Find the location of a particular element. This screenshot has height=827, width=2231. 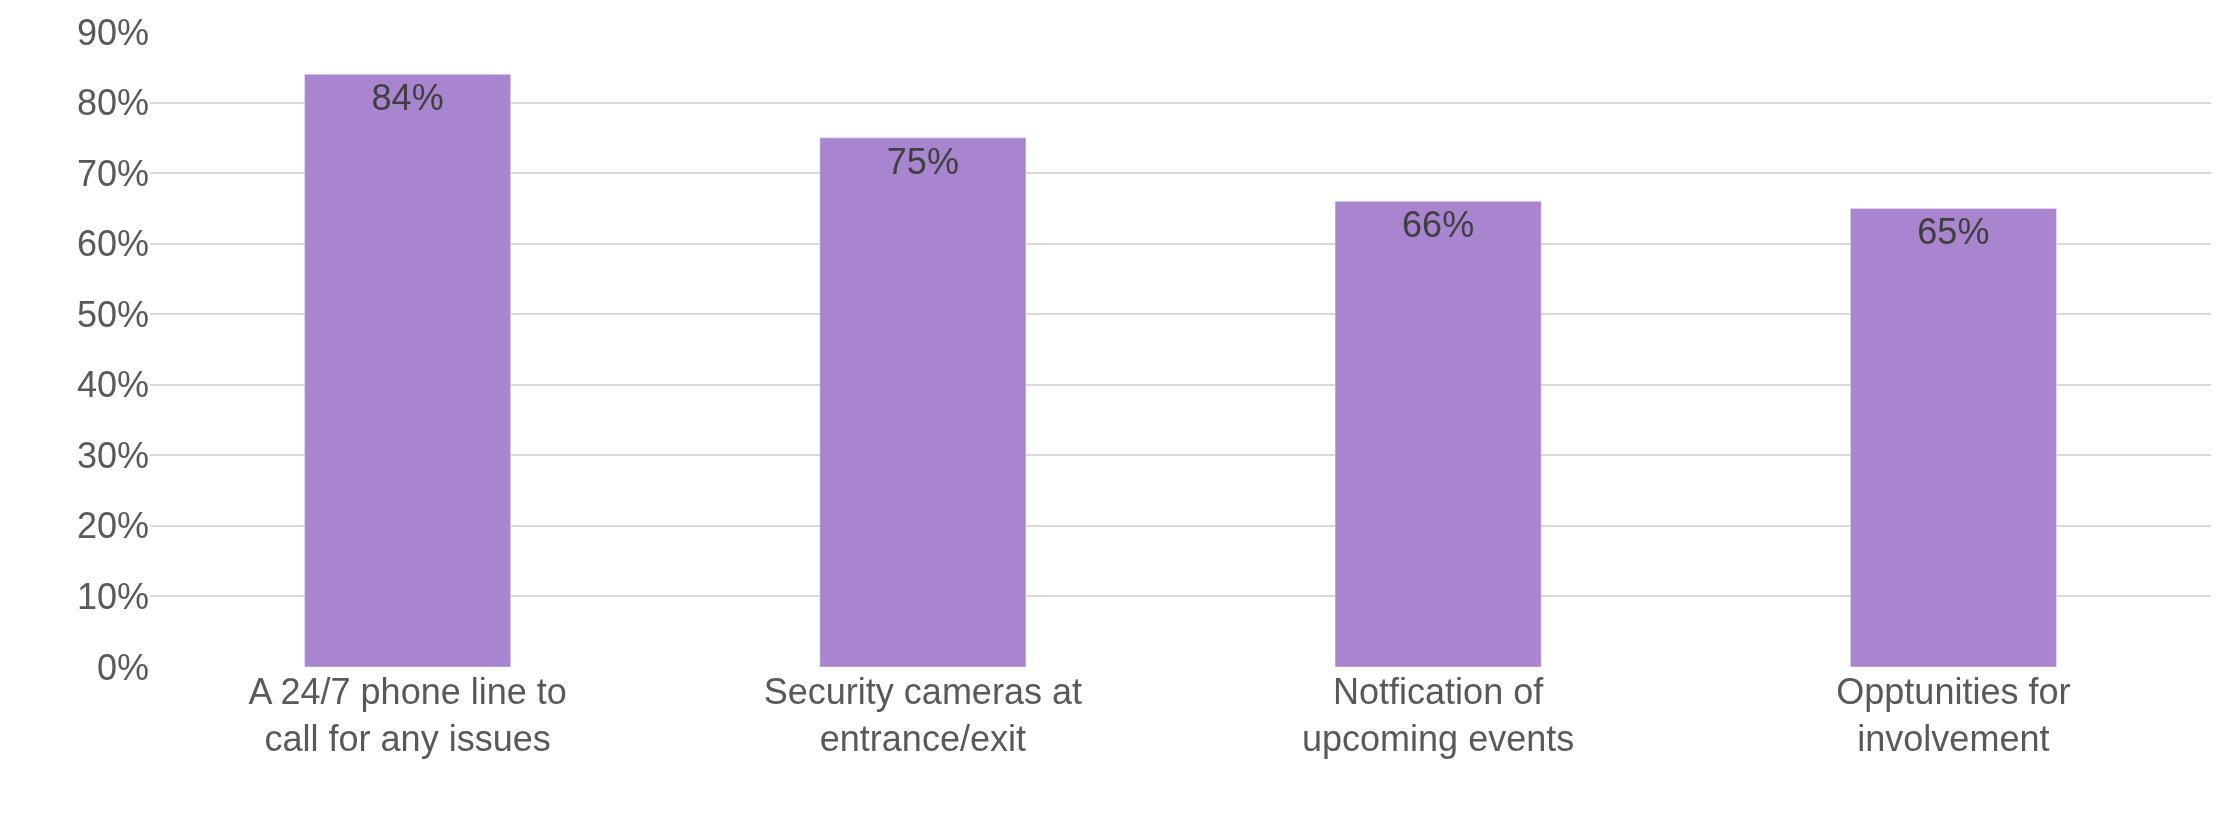

data-label: 65% is located at coordinates (1953, 232).